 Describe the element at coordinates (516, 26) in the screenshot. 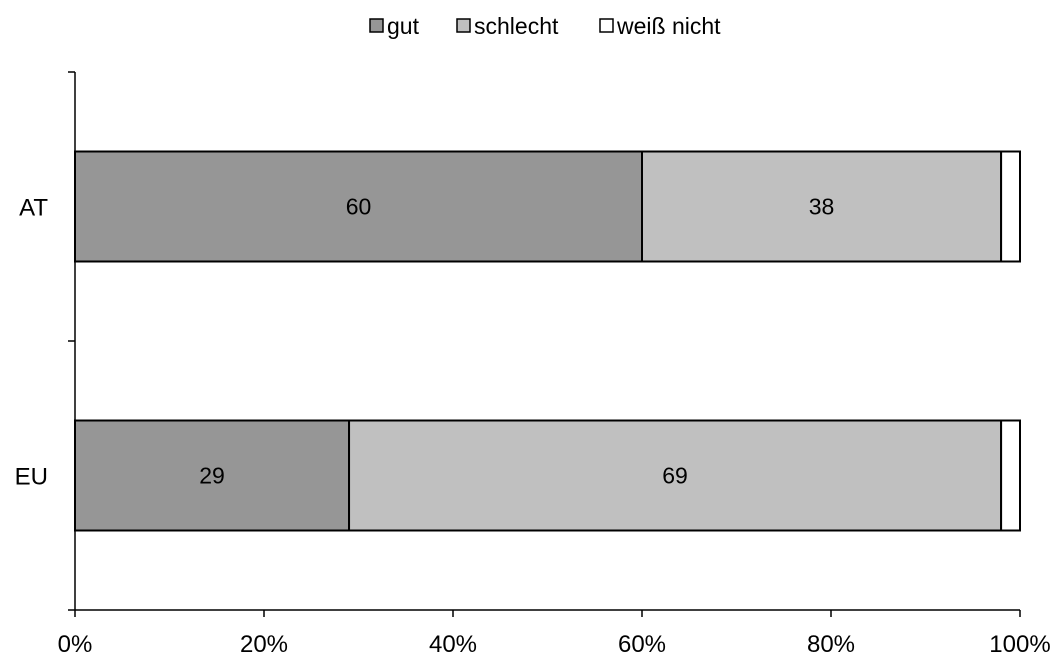

I see `legend-label-1: schlecht` at that location.